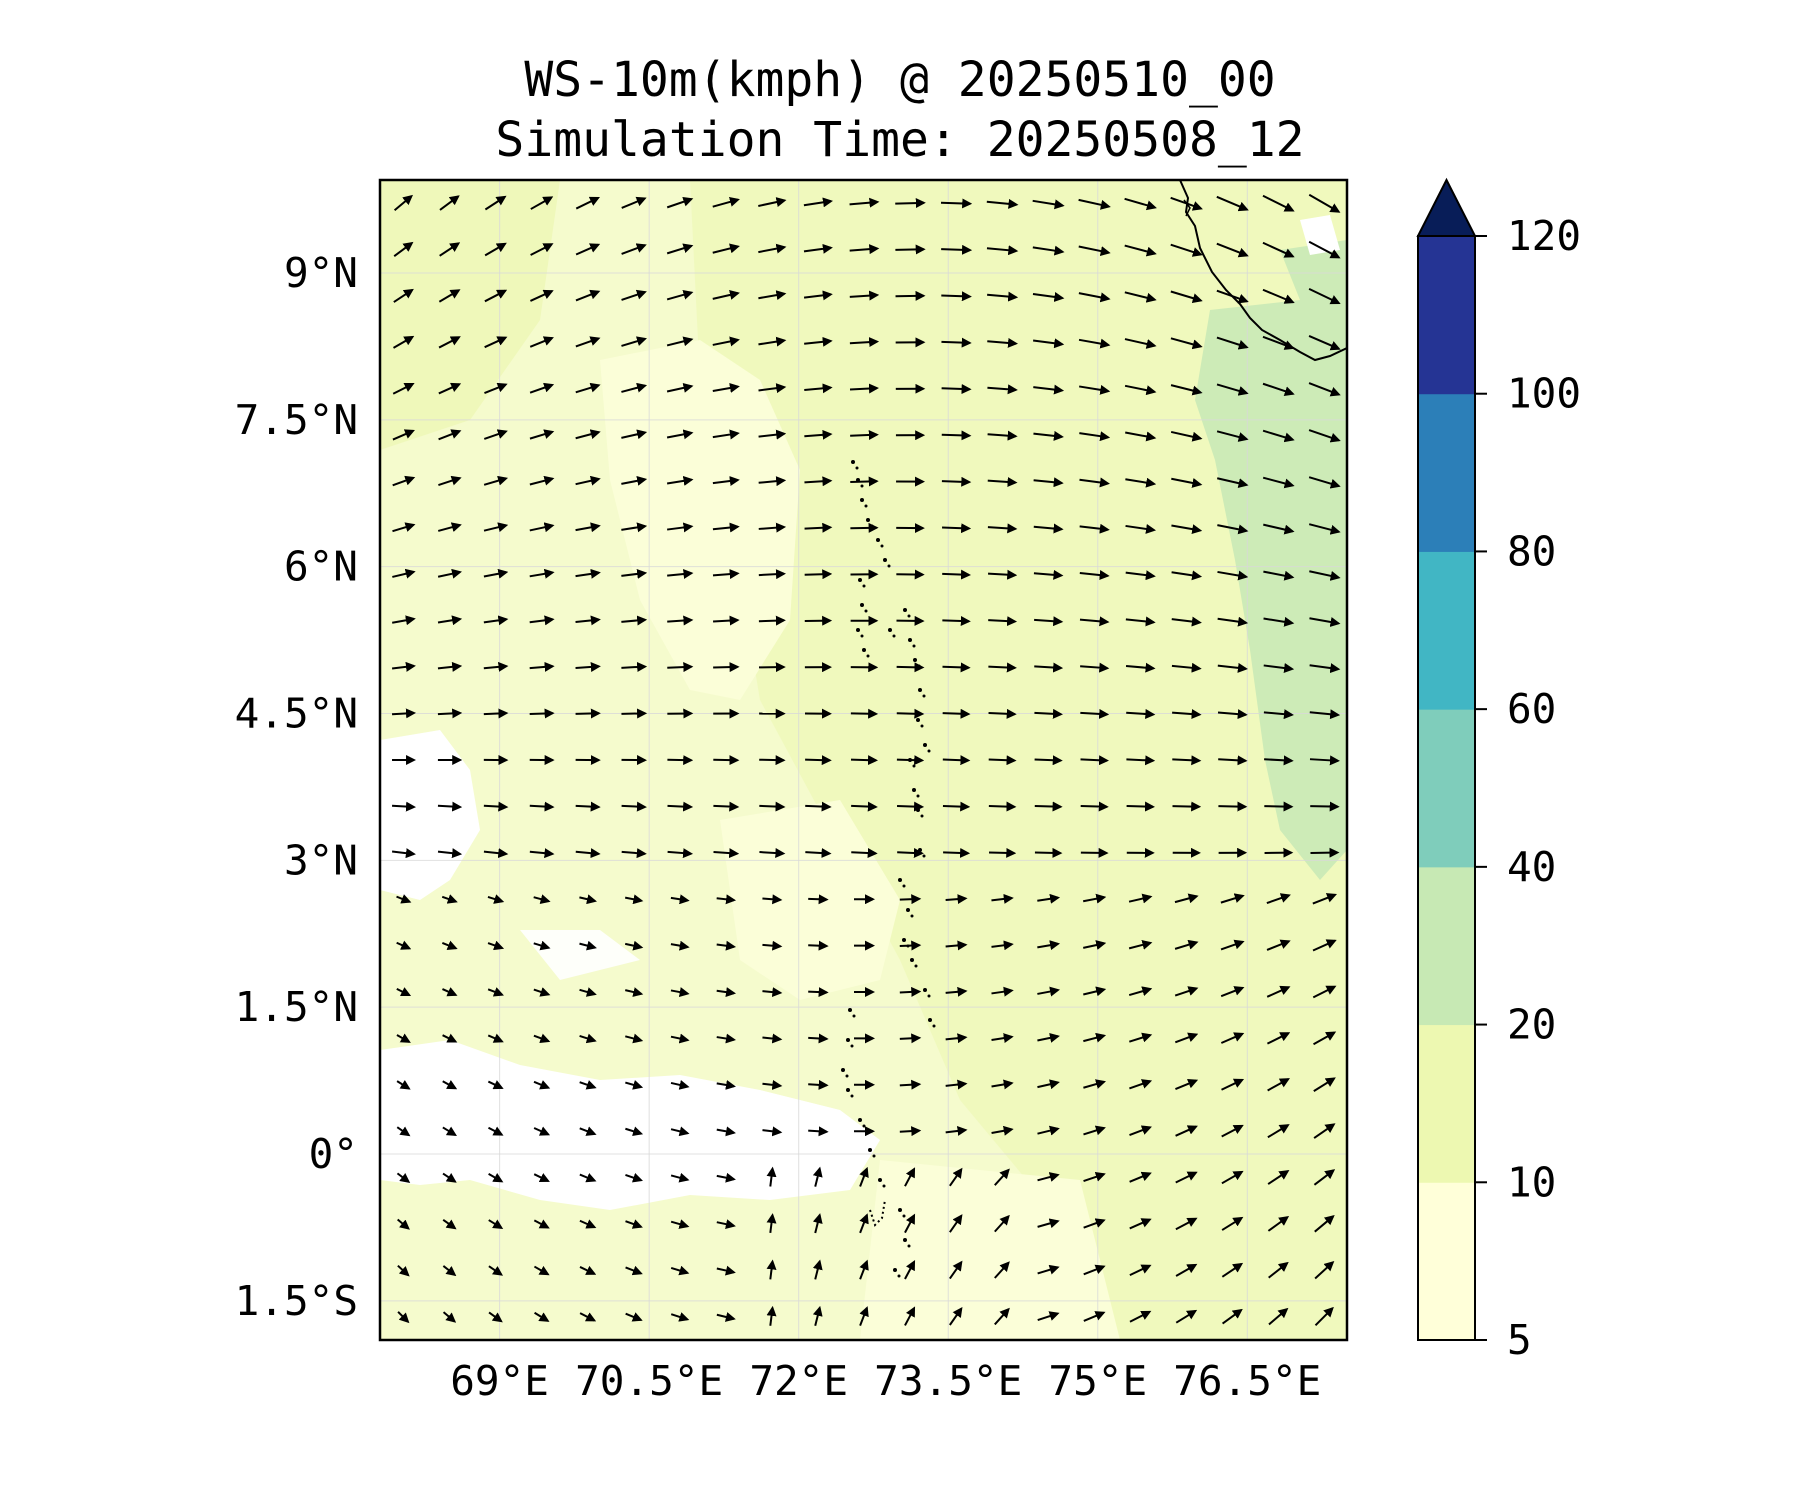  What do you see at coordinates (1531, 551) in the screenshot?
I see `colorbar-tick-label: 80` at bounding box center [1531, 551].